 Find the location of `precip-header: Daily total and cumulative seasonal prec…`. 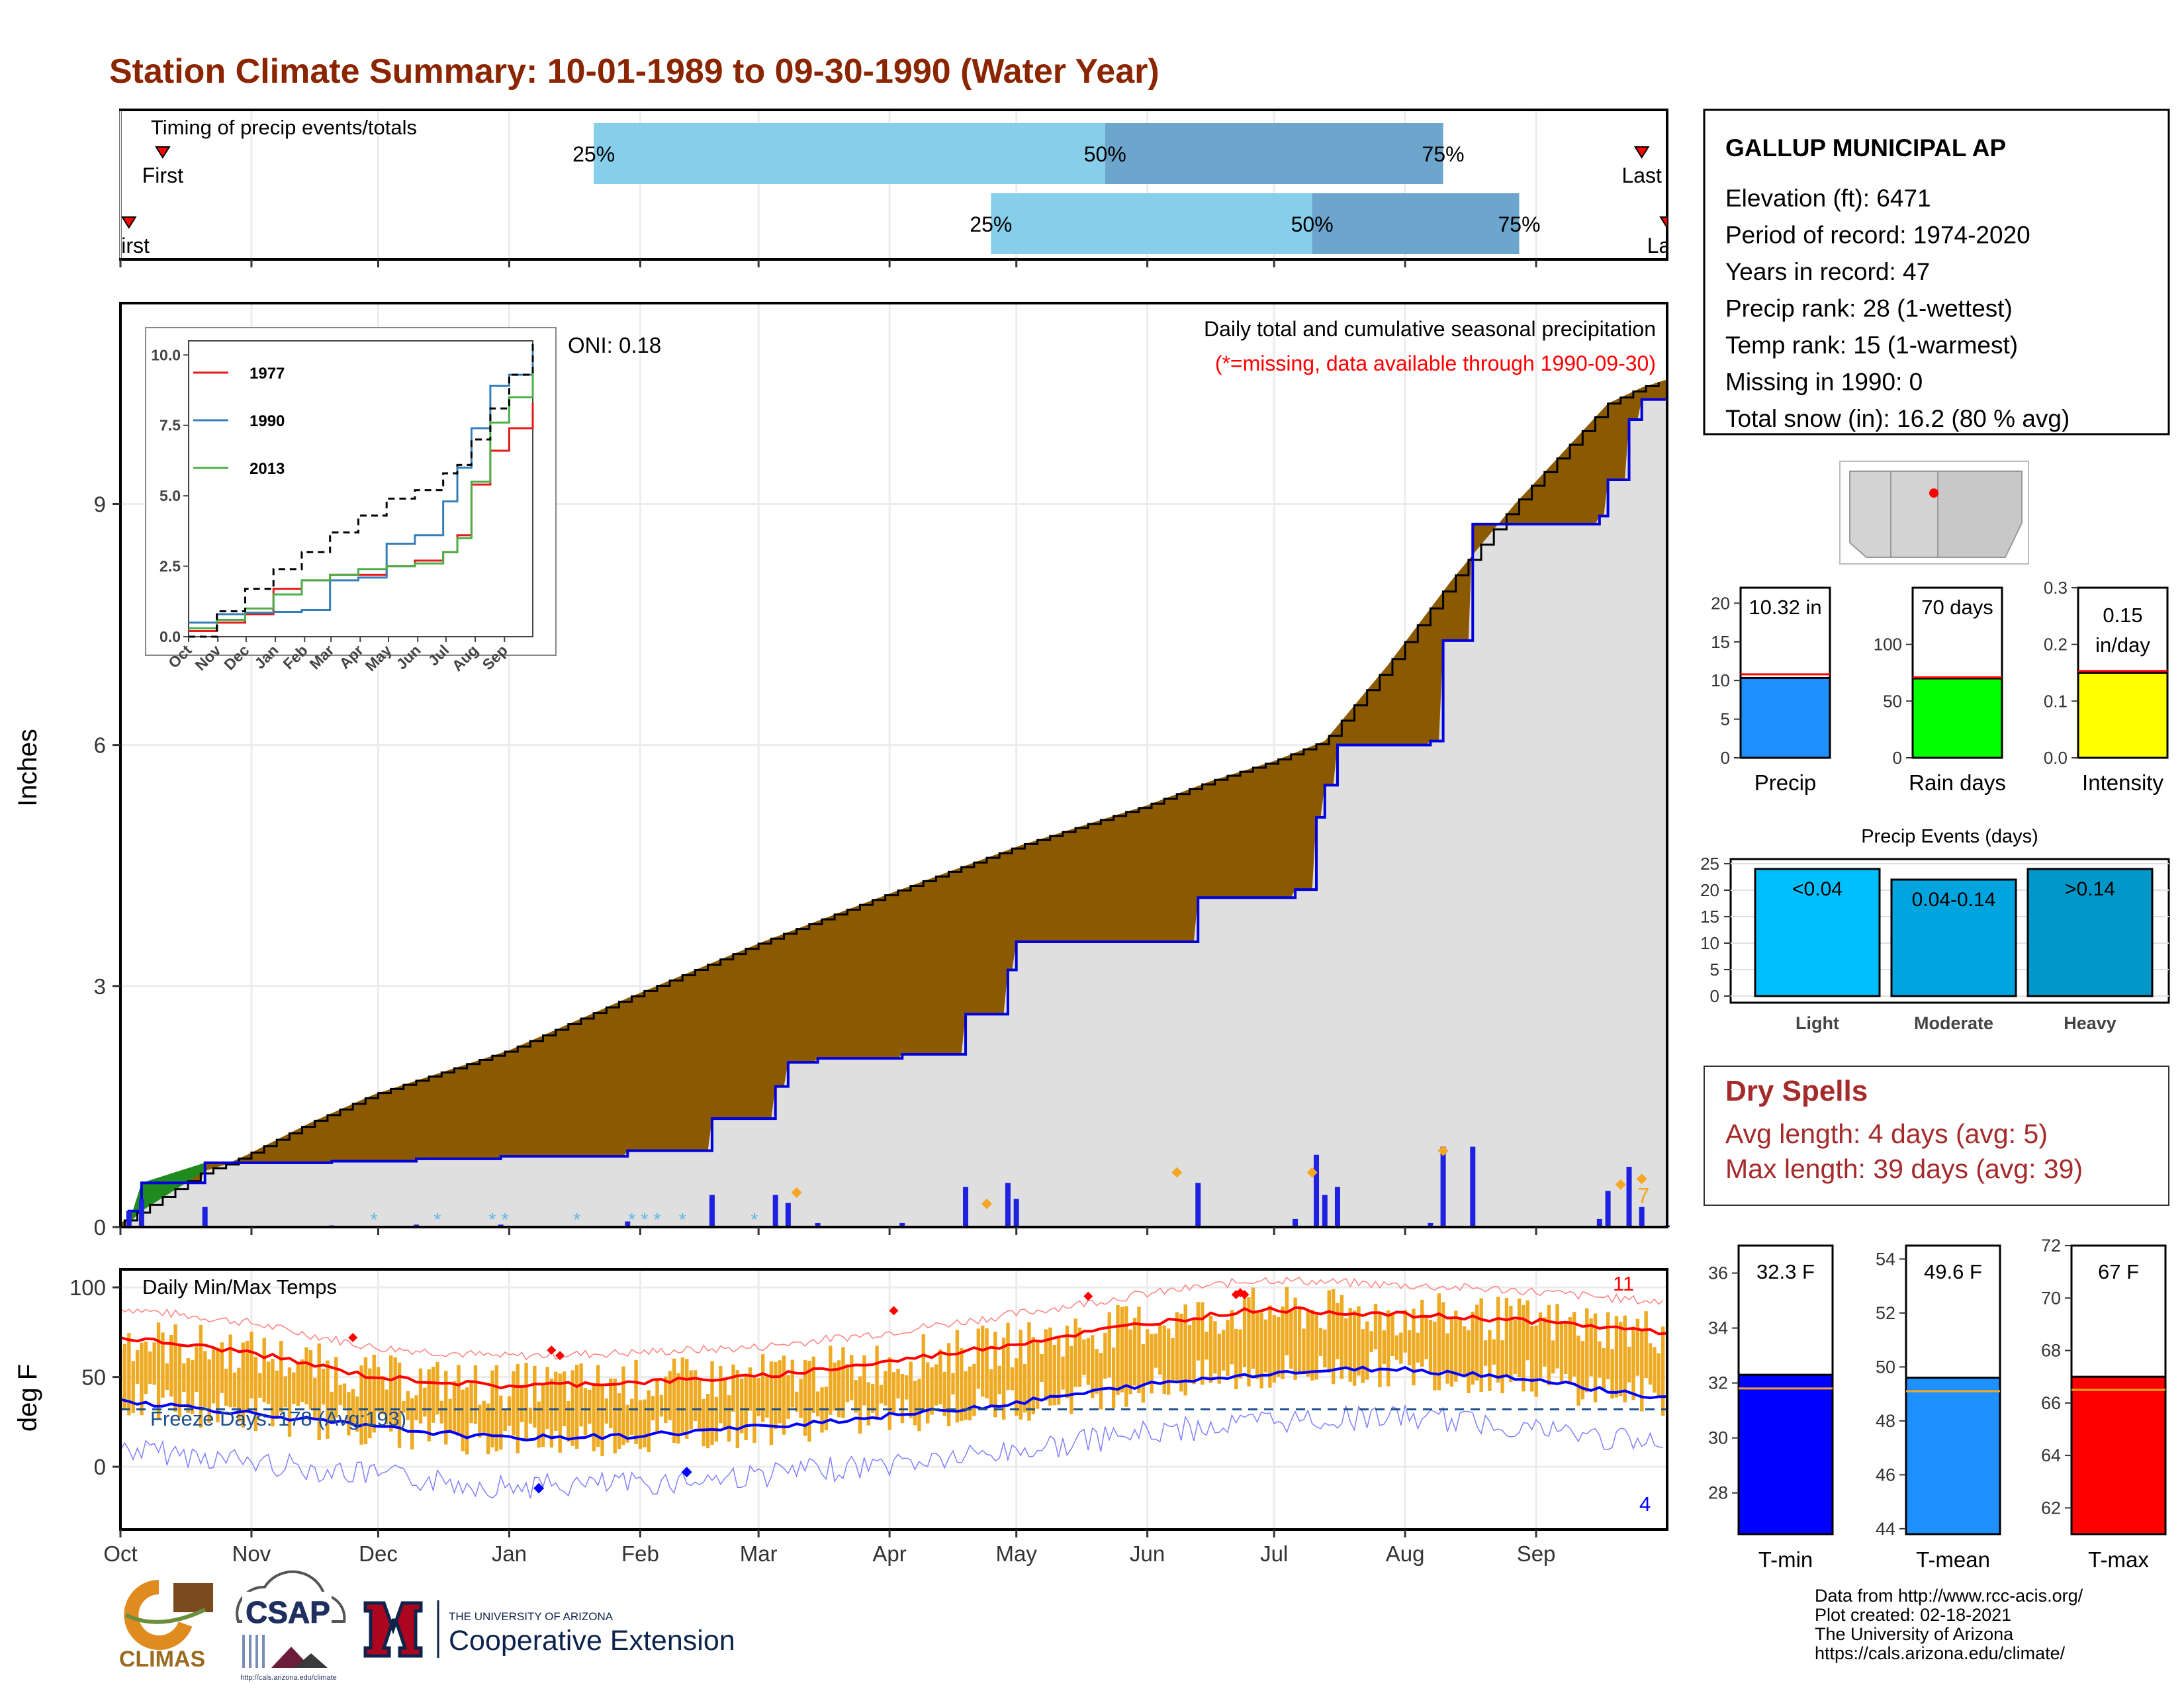

precip-header: Daily total and cumulative seasonal prec… is located at coordinates (1430, 329).